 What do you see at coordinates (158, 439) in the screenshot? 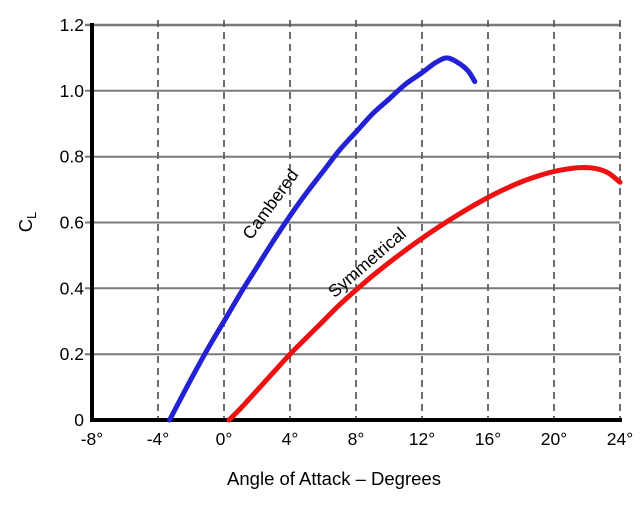
I see `x-tick-label: -4°` at bounding box center [158, 439].